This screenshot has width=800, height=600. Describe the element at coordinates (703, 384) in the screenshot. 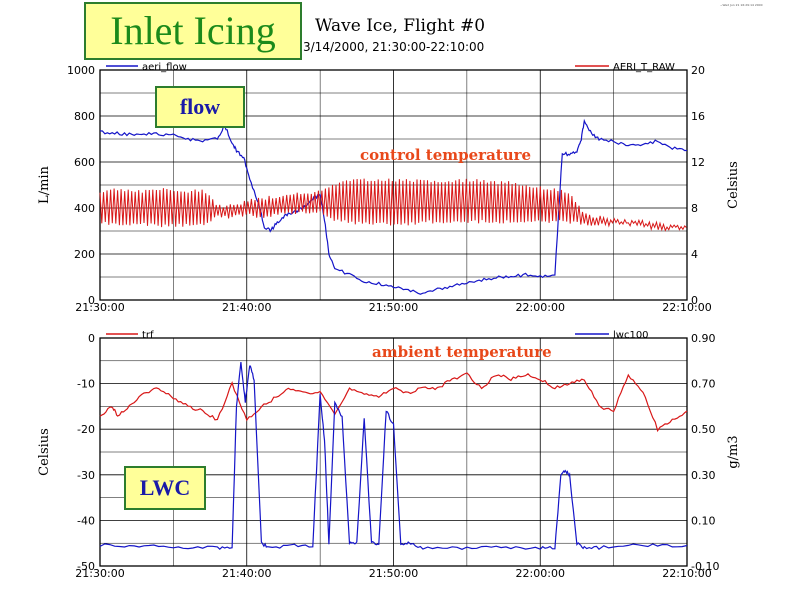

I see `y-right-tick-label: 0.70` at that location.